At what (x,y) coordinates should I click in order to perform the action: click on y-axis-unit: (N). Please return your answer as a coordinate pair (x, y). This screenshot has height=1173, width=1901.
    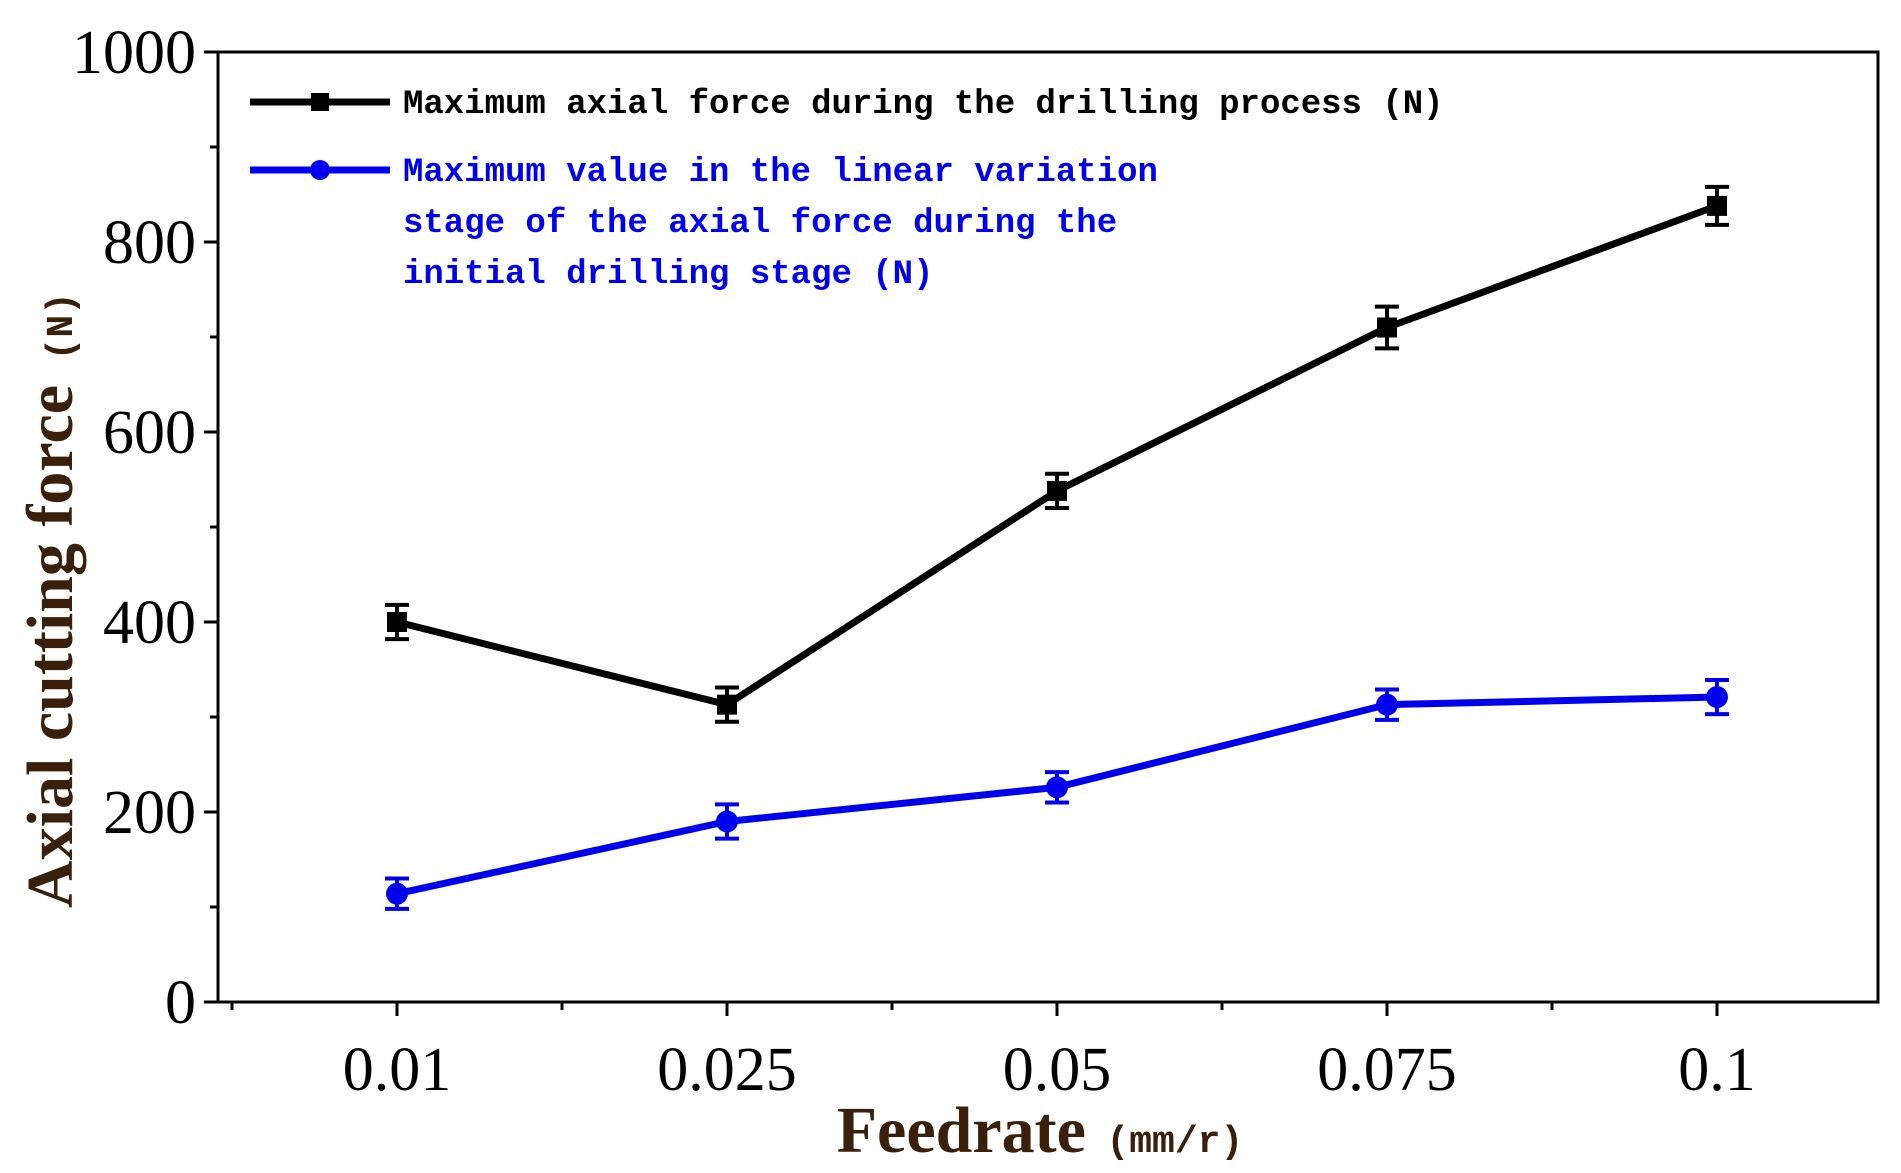
    Looking at the image, I should click on (62, 326).